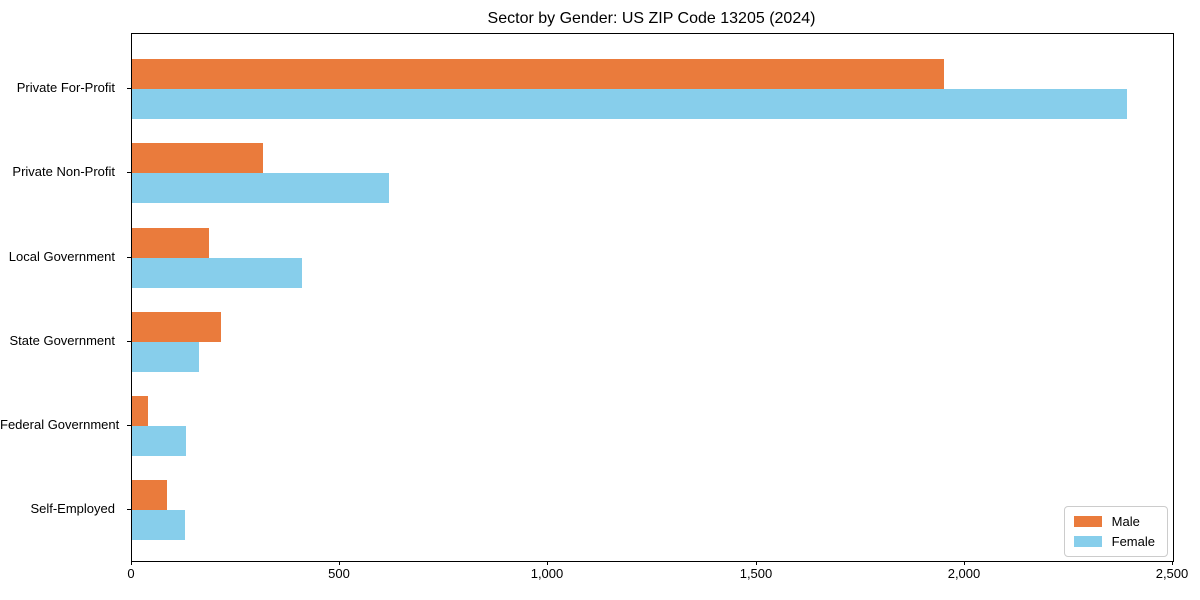 This screenshot has height=600, width=1200. I want to click on y-tick-self-employed, so click(129, 510).